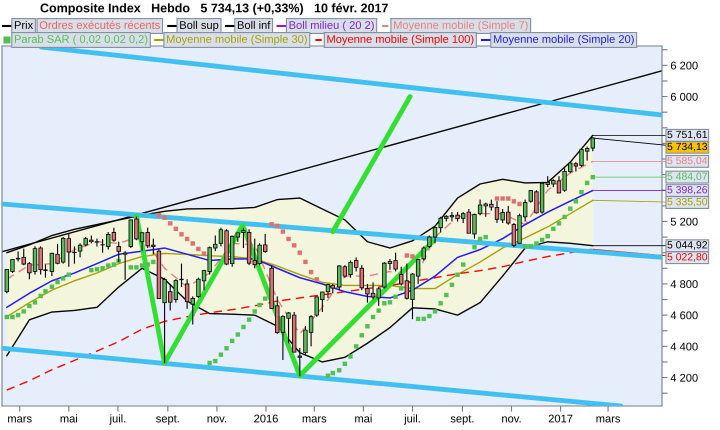  What do you see at coordinates (332, 26) in the screenshot?
I see `legend-label: Boll milieu ( 20 2)` at bounding box center [332, 26].